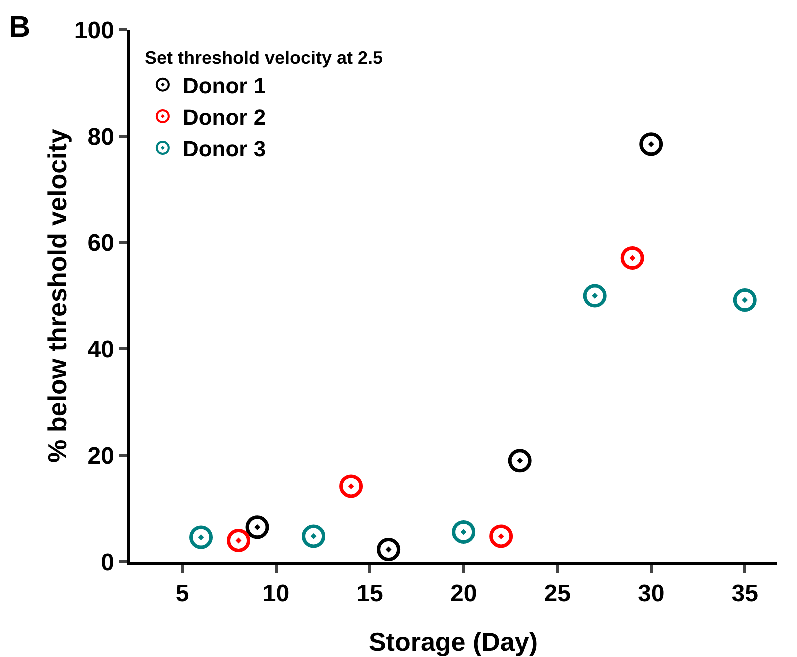 This screenshot has height=657, width=797. I want to click on x-tick-label: 5, so click(183, 594).